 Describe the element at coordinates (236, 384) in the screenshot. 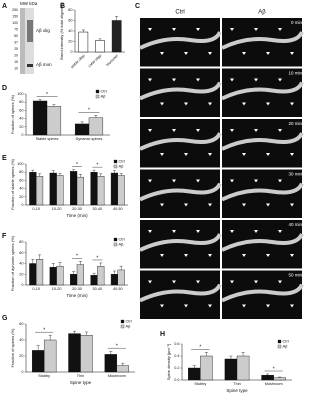

I see `x-tick-label: Thin` at that location.